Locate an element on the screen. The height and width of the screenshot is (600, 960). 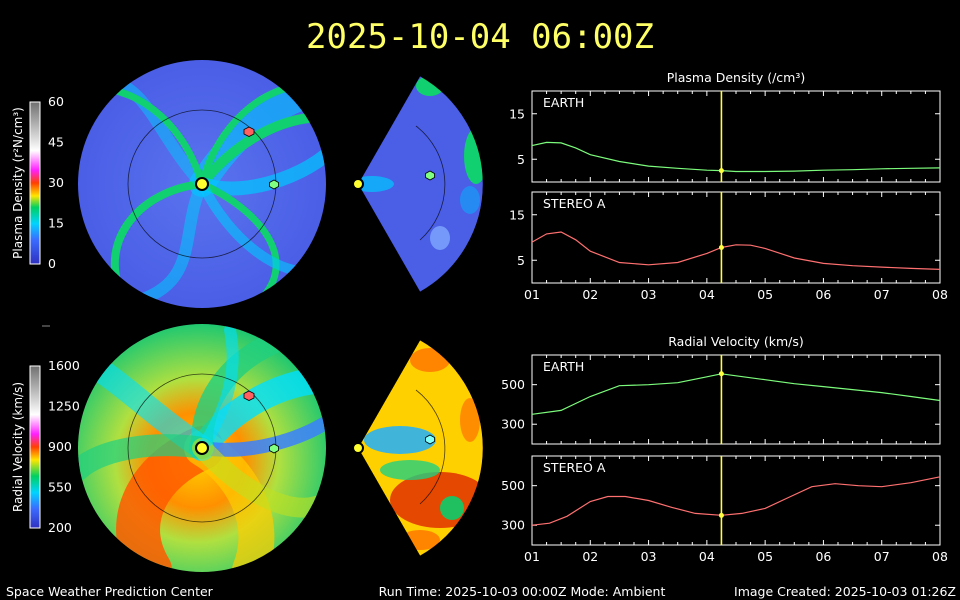
density-colorbar: 60 45 30 15 0 Plasma Density (r²N/cm³) is located at coordinates (37, 182).